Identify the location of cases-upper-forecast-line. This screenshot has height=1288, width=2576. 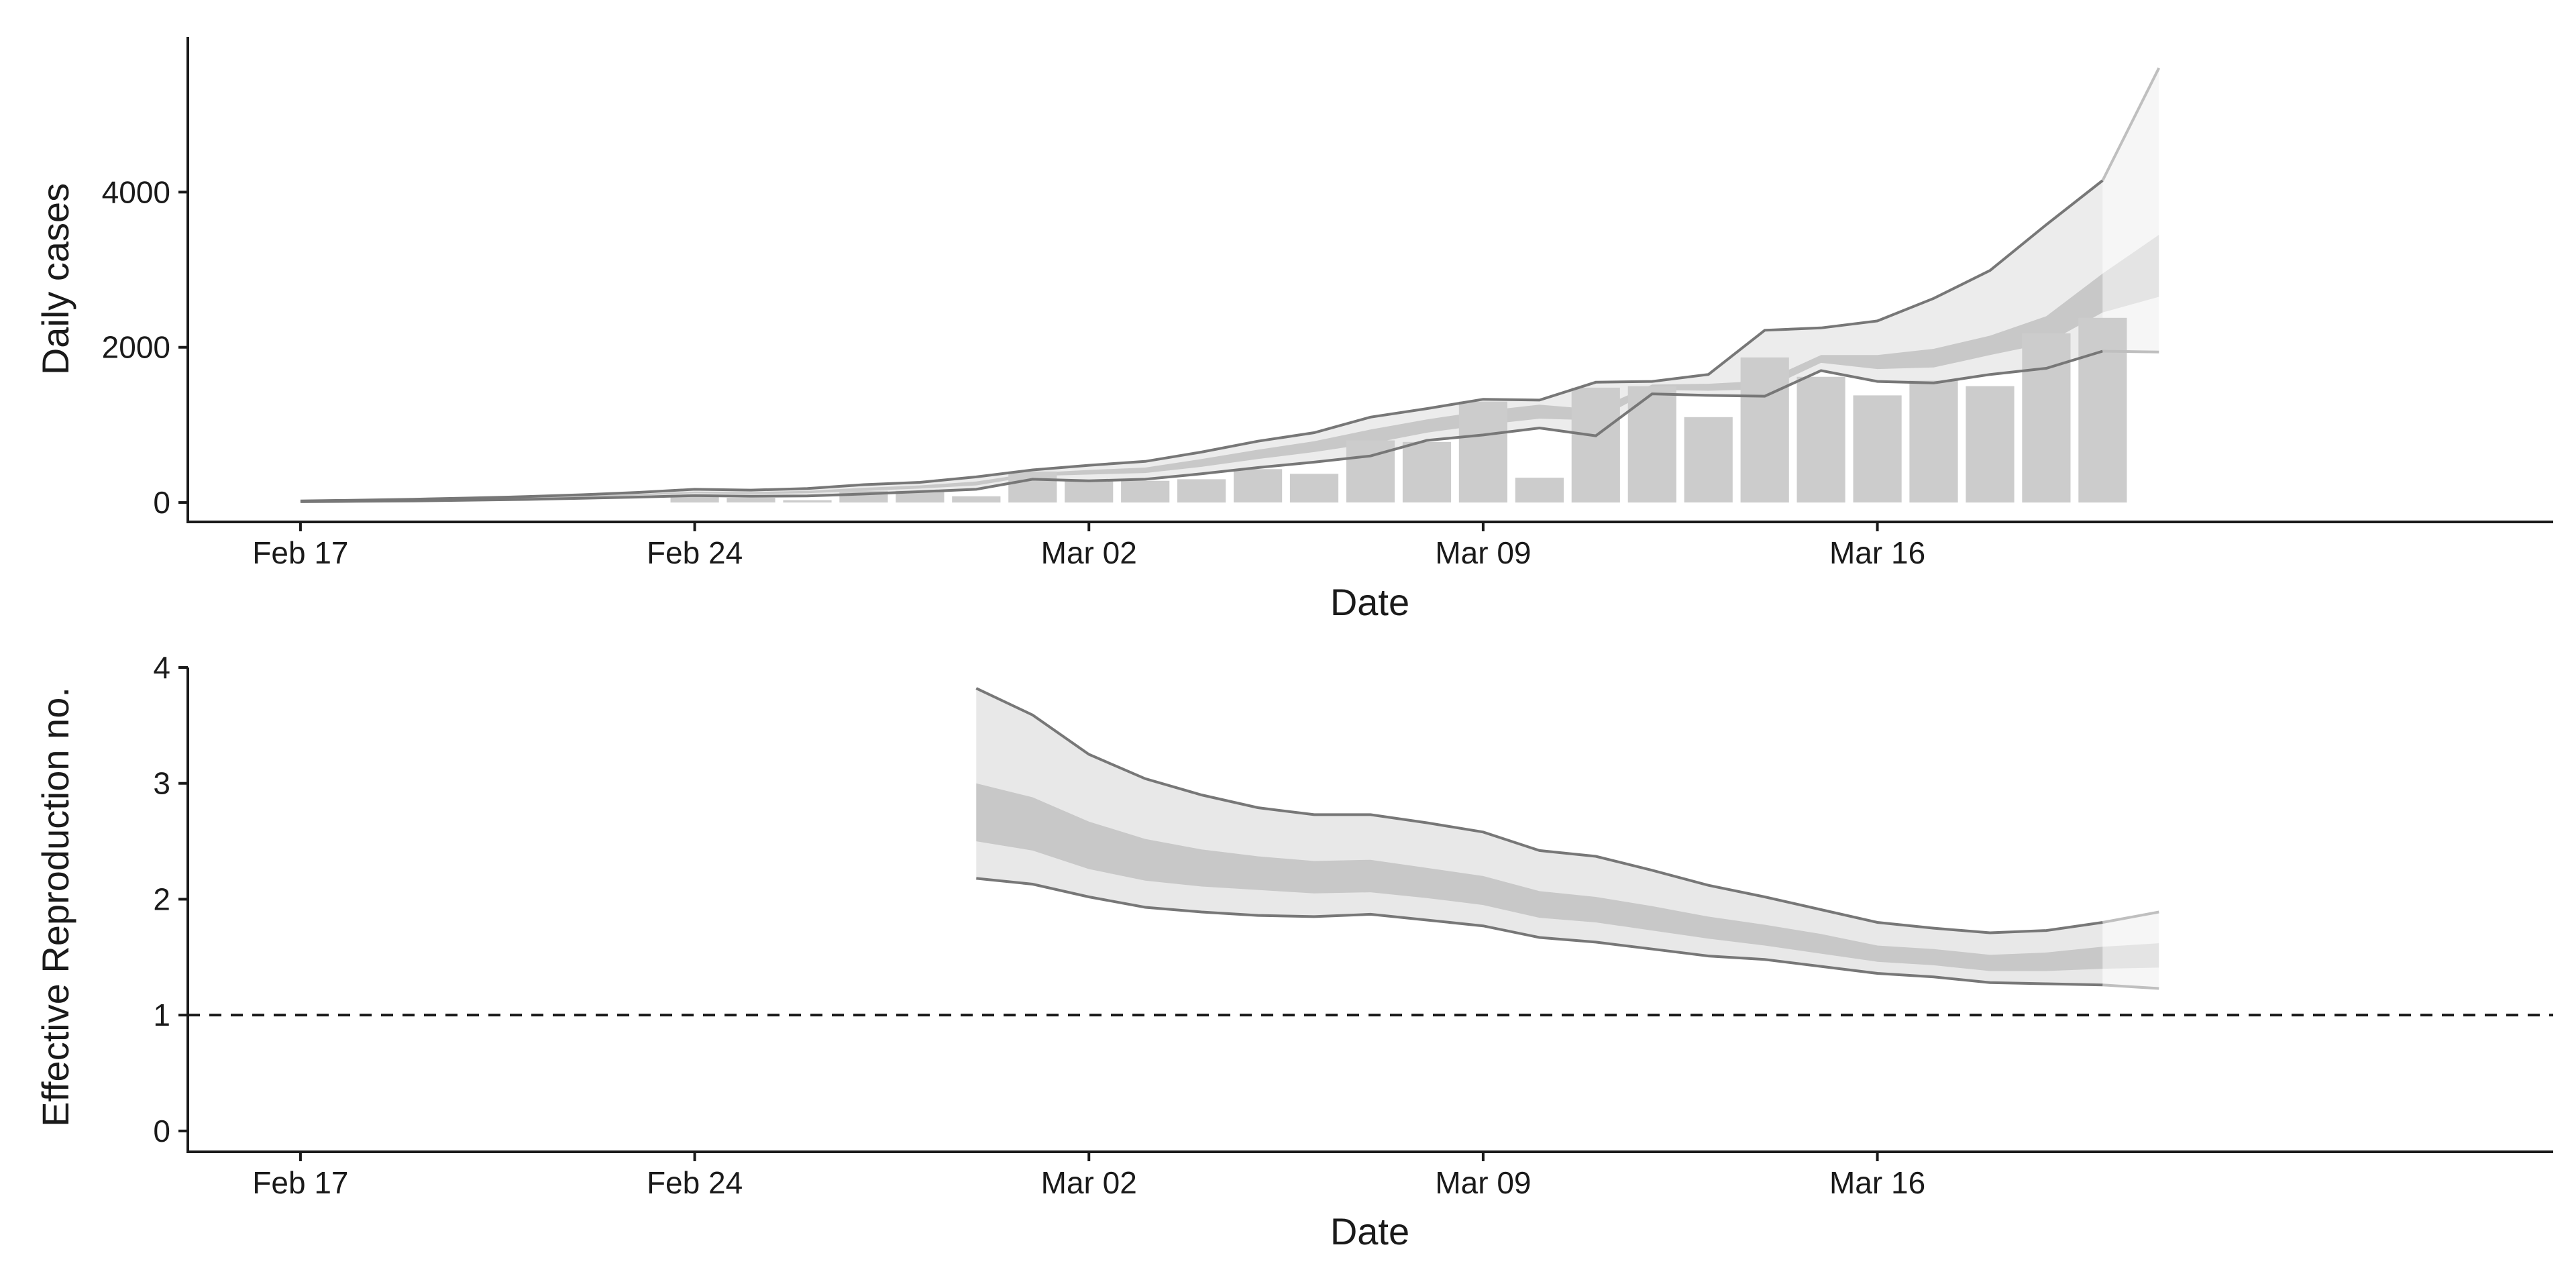
(2131, 124).